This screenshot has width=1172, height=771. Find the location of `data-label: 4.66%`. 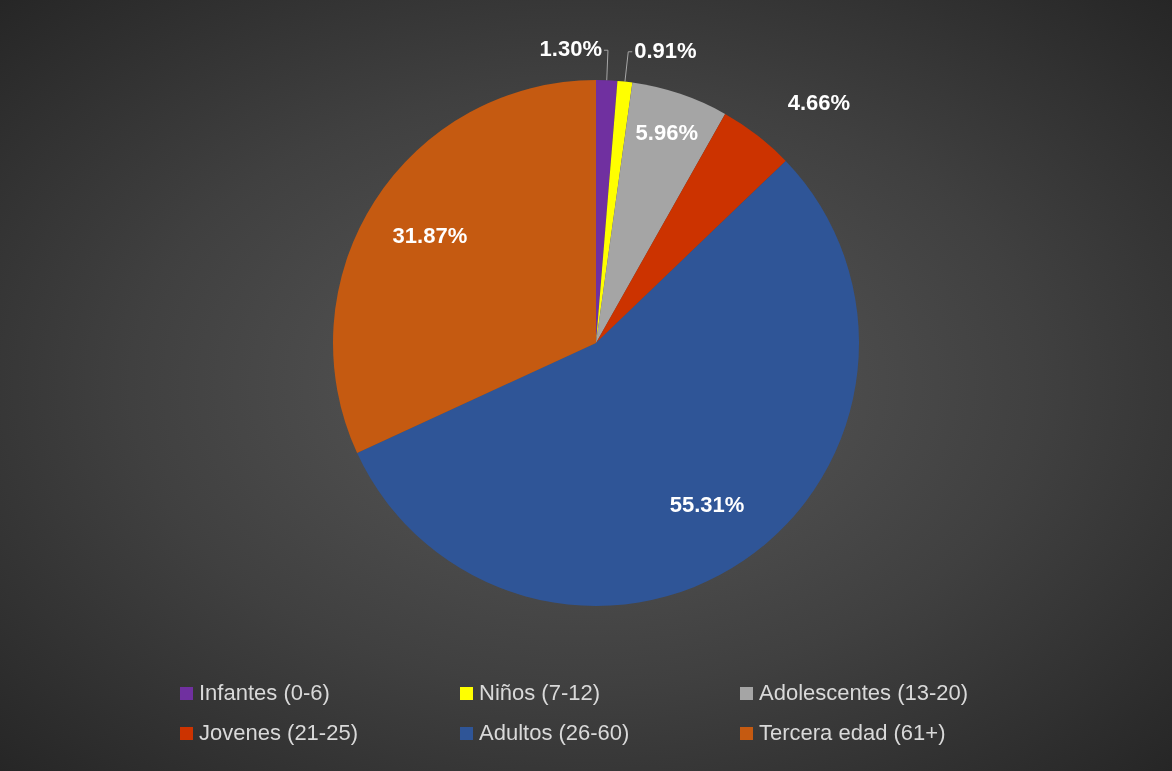

data-label: 4.66% is located at coordinates (819, 102).